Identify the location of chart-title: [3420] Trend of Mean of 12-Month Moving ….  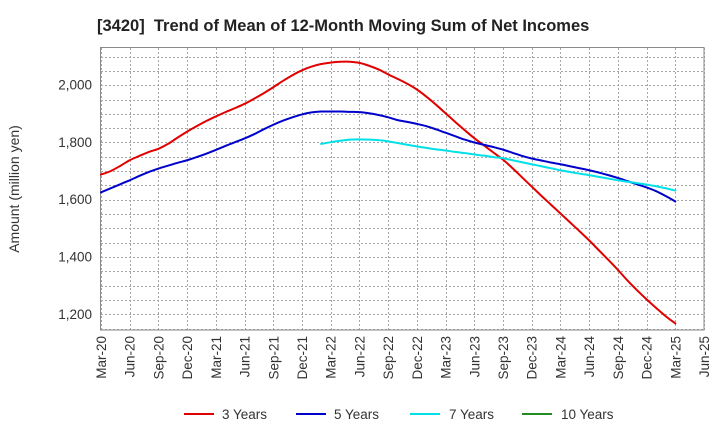
(343, 26).